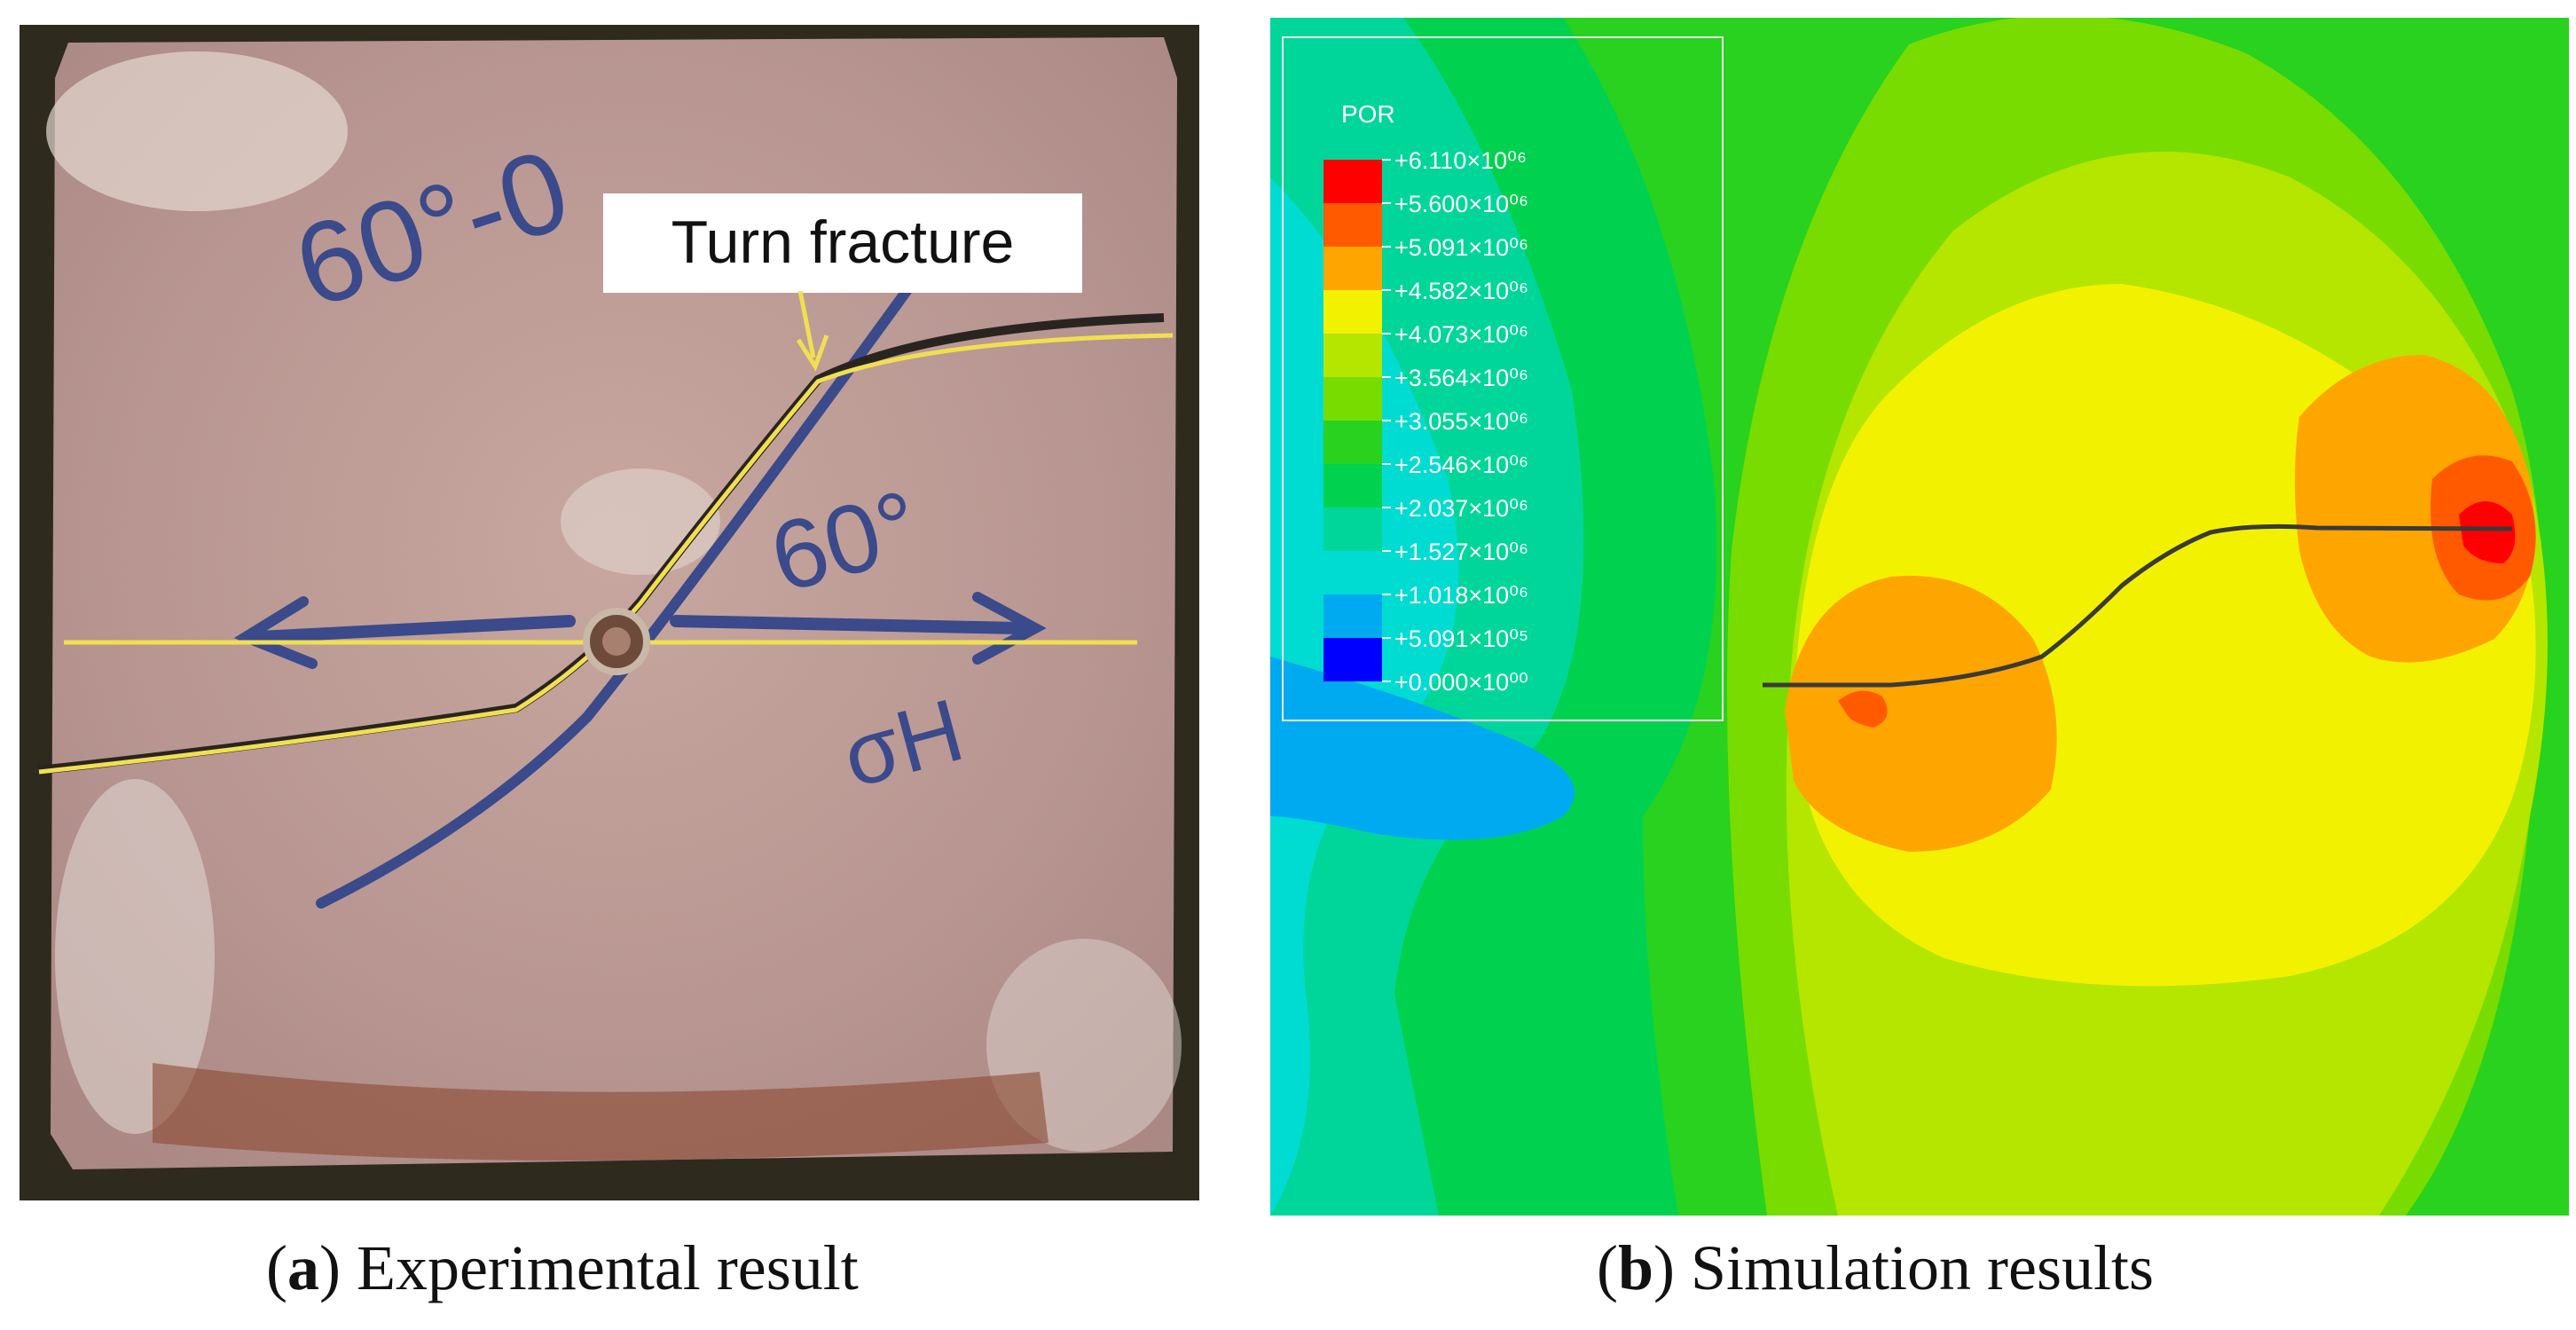 Image resolution: width=2576 pixels, height=1330 pixels. Describe the element at coordinates (806, 324) in the screenshot. I see `annotation-pointer` at that location.